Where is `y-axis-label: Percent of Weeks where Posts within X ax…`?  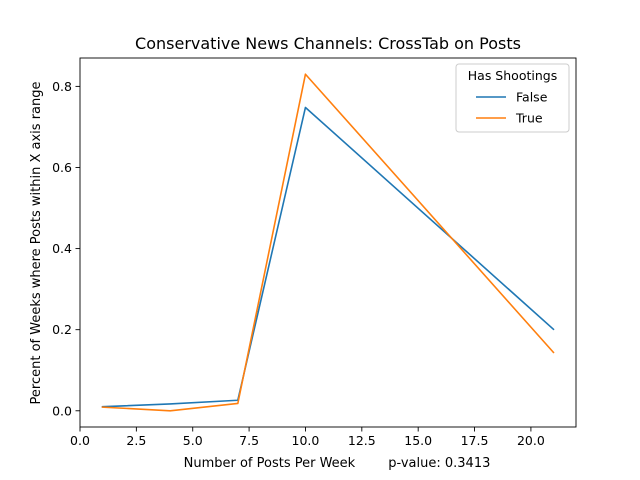 y-axis-label: Percent of Weeks where Posts within X ax… is located at coordinates (36, 243).